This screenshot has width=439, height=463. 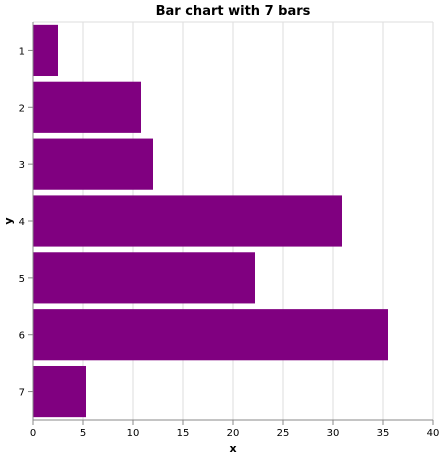 What do you see at coordinates (22, 393) in the screenshot?
I see `y-tick-label: 7` at bounding box center [22, 393].